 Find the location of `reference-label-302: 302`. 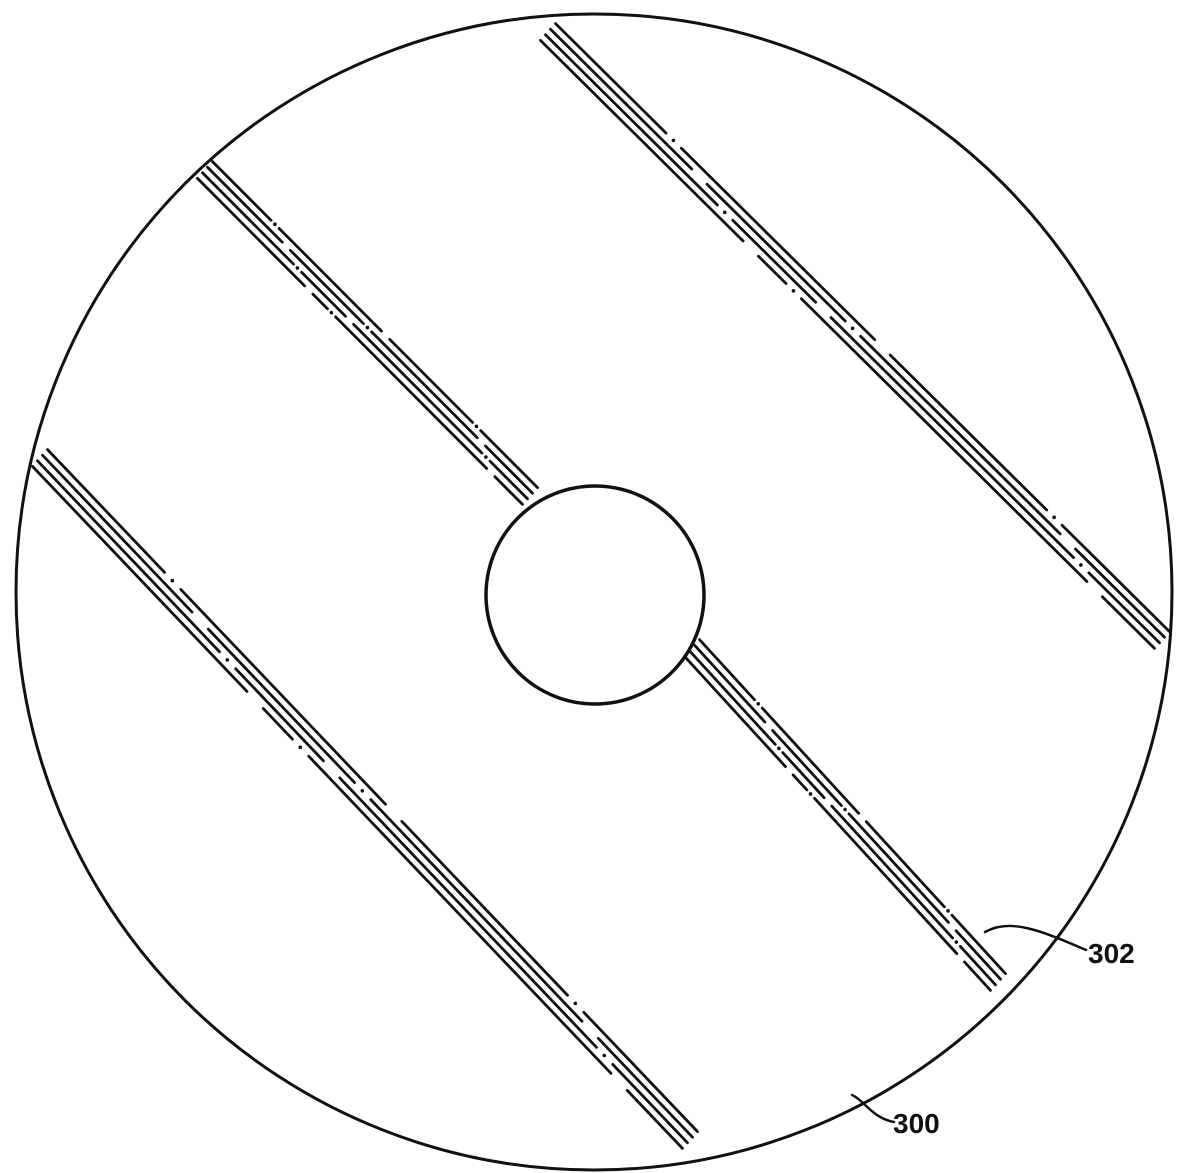

reference-label-302: 302 is located at coordinates (1111, 953).